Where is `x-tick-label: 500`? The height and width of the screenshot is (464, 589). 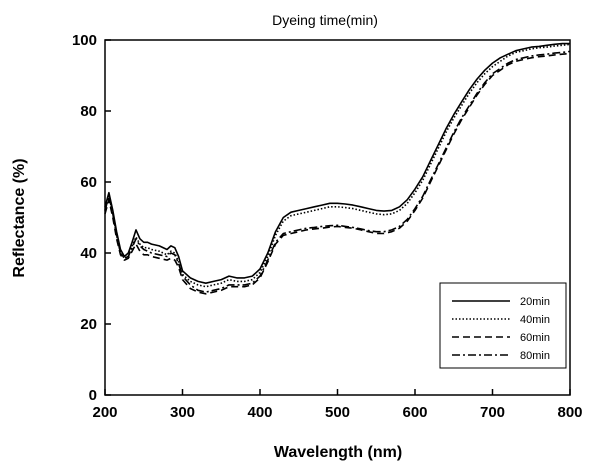 x-tick-label: 500 is located at coordinates (337, 412).